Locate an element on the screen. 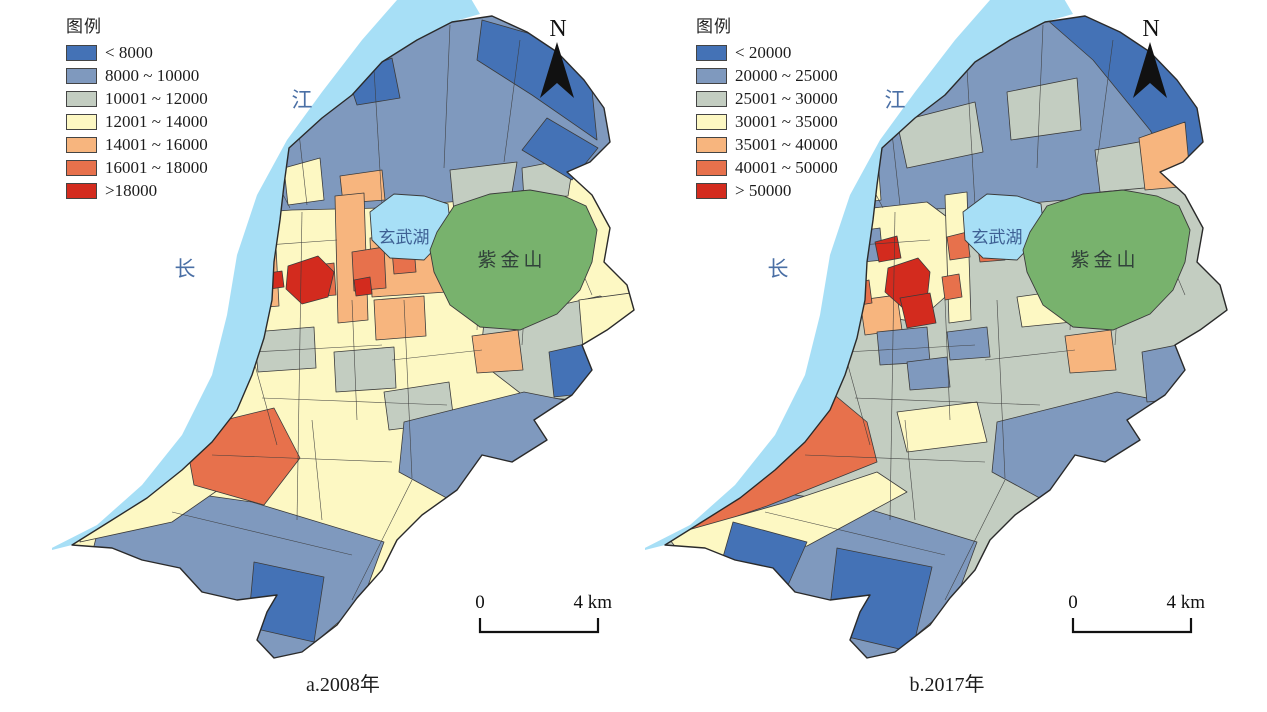 The width and height of the screenshot is (1267, 712). legend-item-label: 12001 ~ 14000 is located at coordinates (156, 121).